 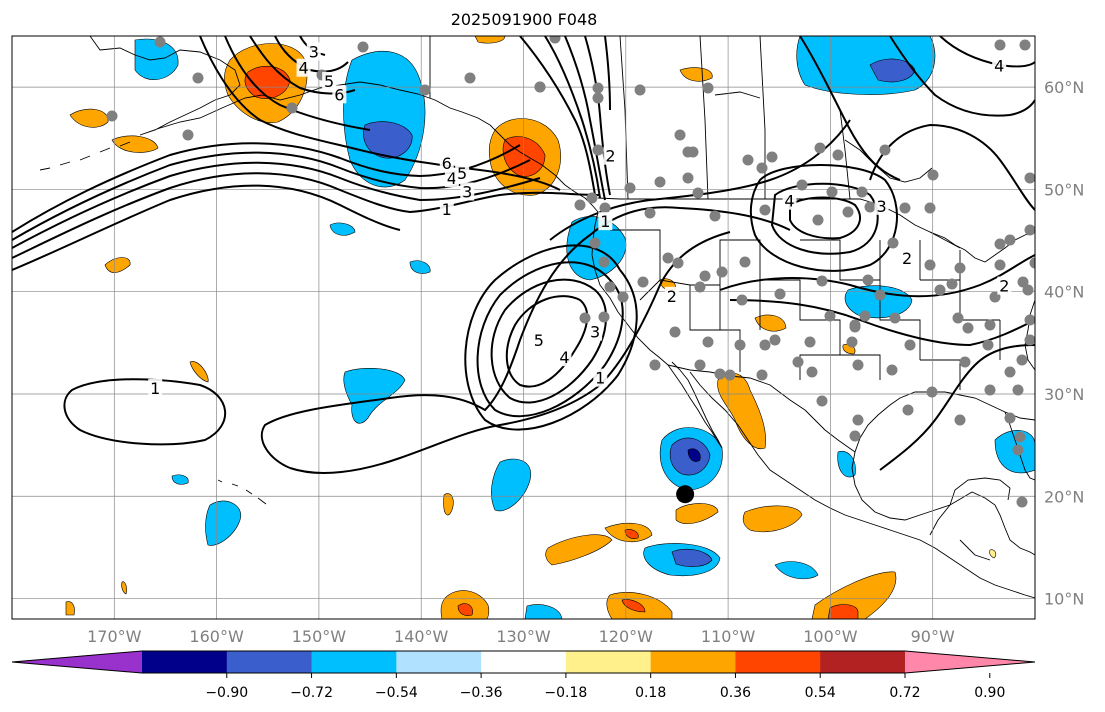 I want to click on contour-label: 6, so click(x=447, y=163).